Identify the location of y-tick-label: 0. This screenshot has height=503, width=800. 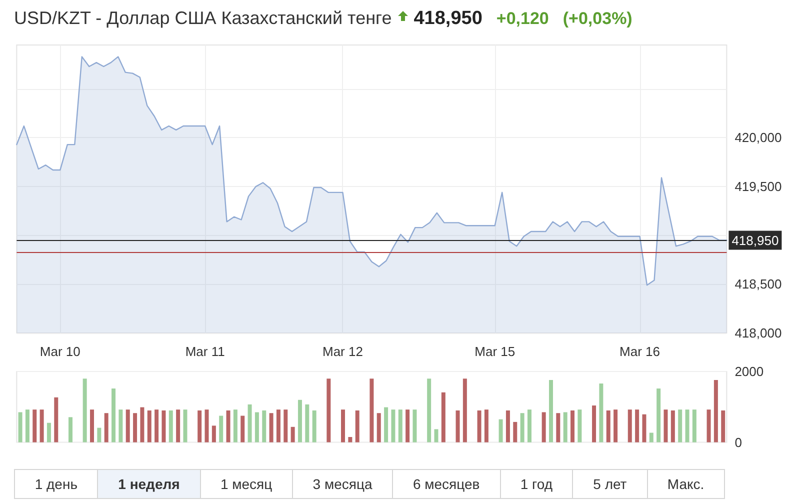
(738, 442).